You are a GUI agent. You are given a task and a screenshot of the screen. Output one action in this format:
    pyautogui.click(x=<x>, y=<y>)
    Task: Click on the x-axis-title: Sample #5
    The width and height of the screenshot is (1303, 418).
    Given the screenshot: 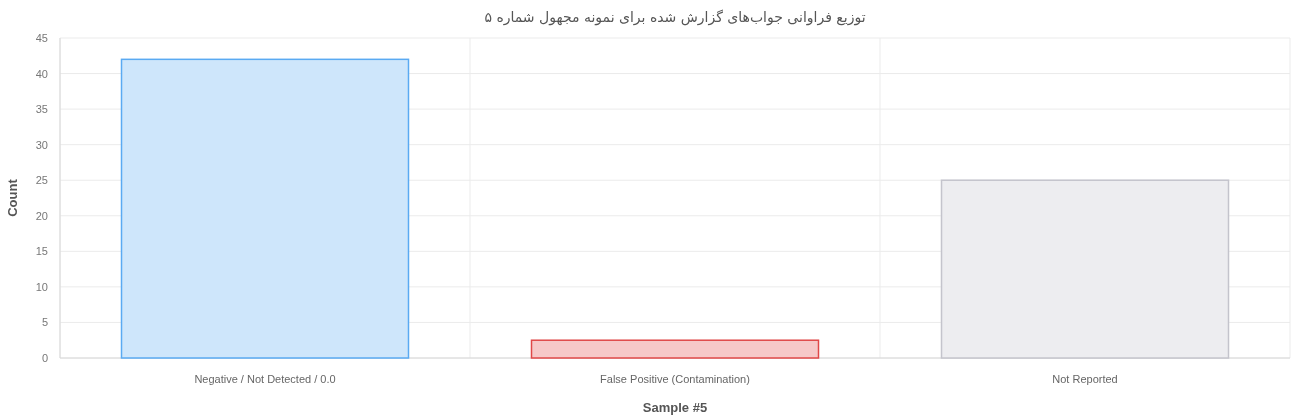 What is the action you would take?
    pyautogui.click(x=675, y=407)
    